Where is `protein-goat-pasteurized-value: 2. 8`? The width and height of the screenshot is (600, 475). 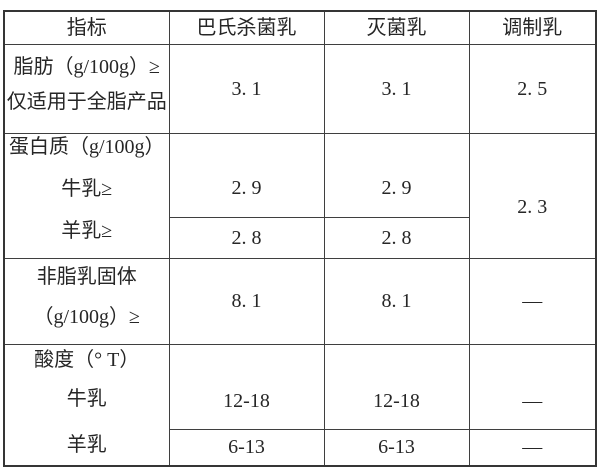 protein-goat-pasteurized-value: 2. 8 is located at coordinates (246, 237).